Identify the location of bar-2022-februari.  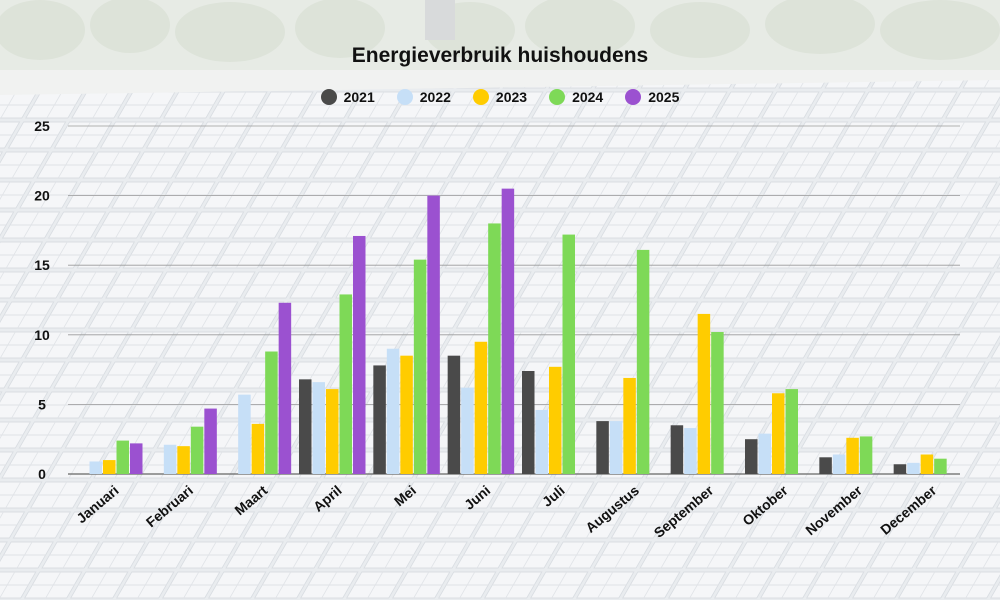
(170, 459).